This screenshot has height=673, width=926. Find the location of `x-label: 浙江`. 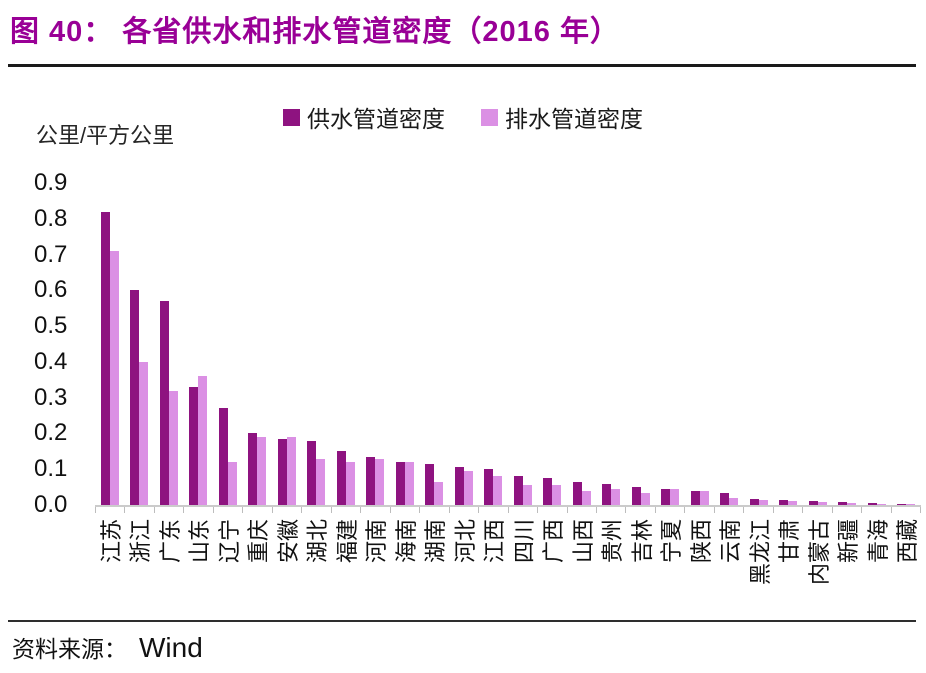

x-label: 浙江 is located at coordinates (141, 541).